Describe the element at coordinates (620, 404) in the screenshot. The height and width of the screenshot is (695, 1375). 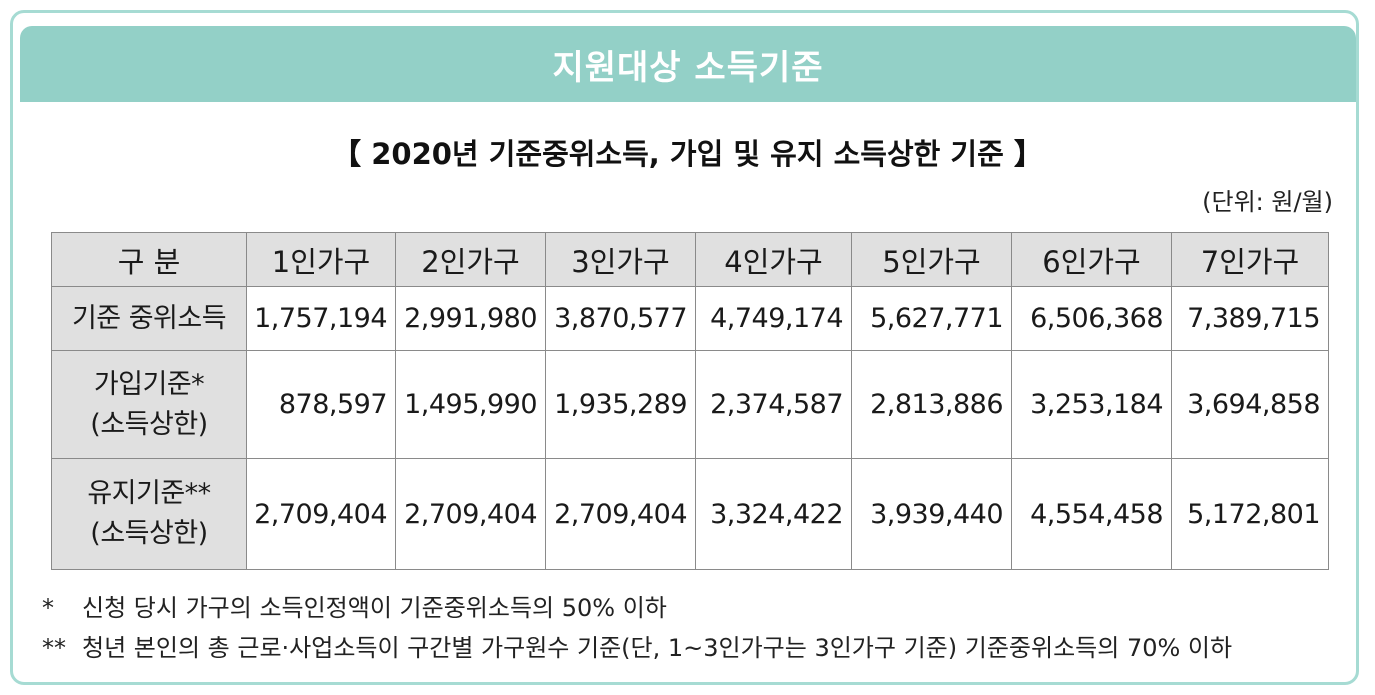
I see `table-cell: 1,935,289` at that location.